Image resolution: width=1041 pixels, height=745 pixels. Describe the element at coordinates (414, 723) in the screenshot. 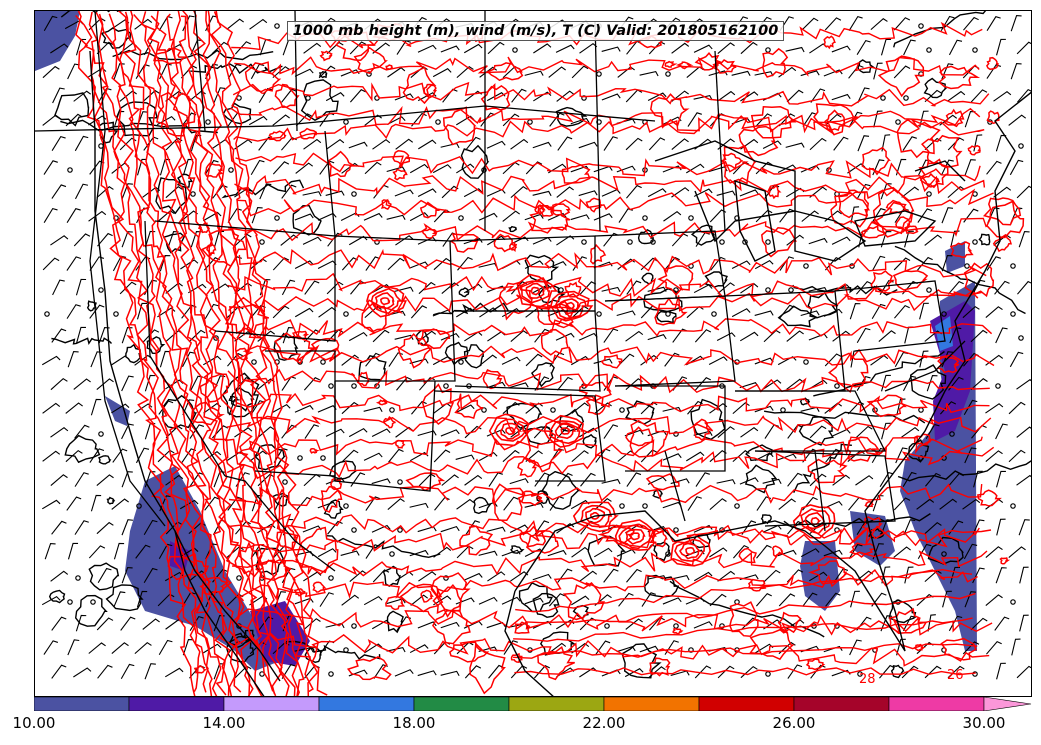

I see `colorbar-tick-label: 18.00` at that location.